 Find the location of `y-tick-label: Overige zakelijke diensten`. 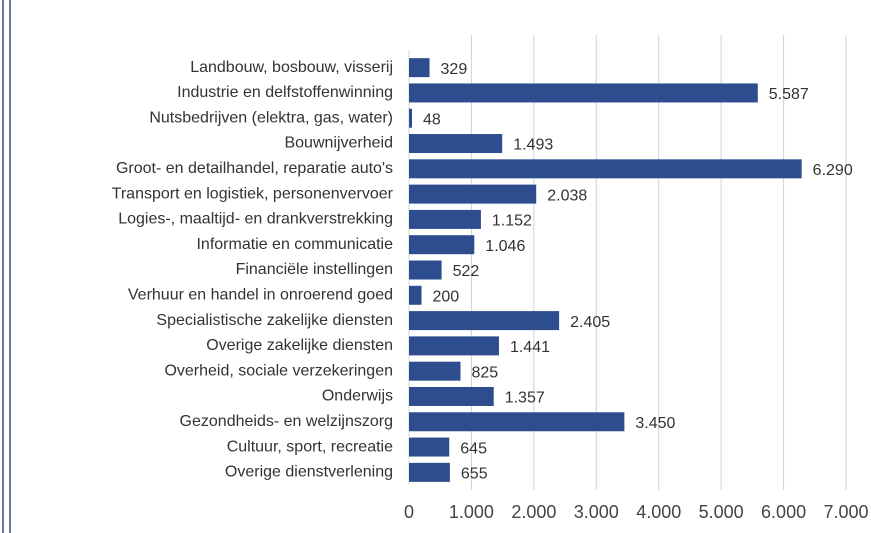

y-tick-label: Overige zakelijke diensten is located at coordinates (299, 345).